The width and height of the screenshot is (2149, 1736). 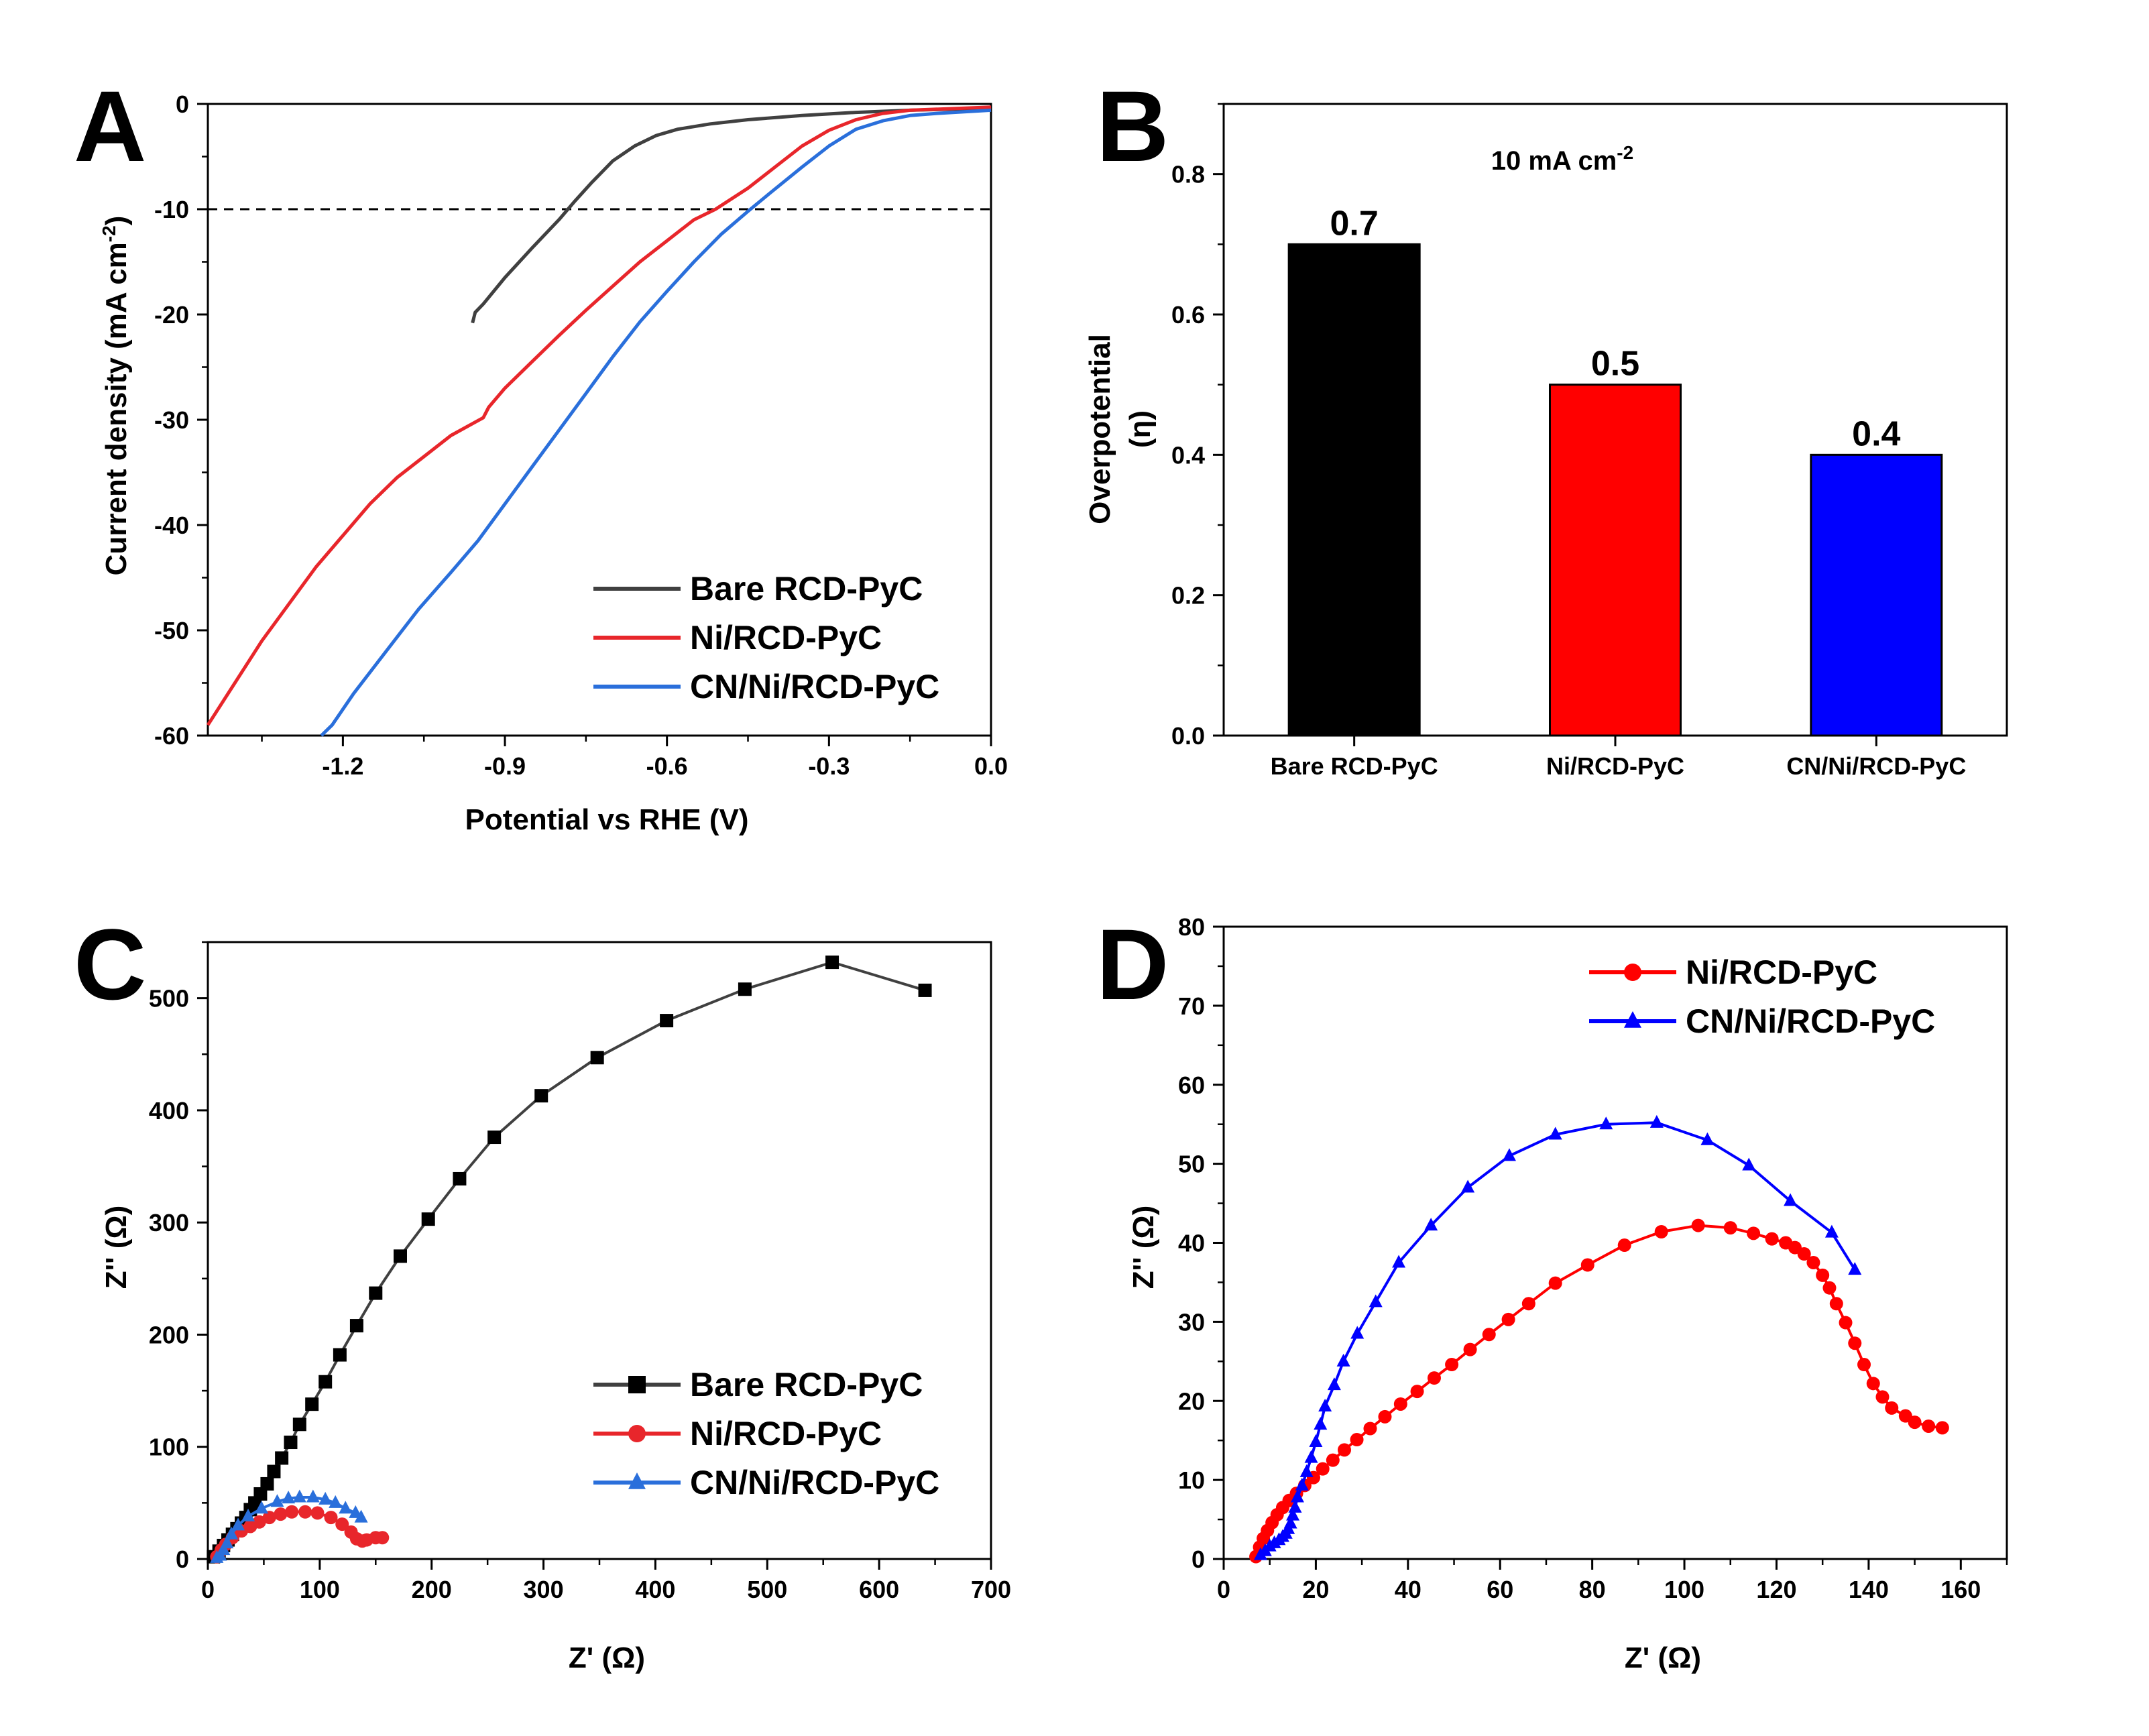 What do you see at coordinates (1192, 1085) in the screenshot?
I see `panel-d-ytick-label: 60` at bounding box center [1192, 1085].